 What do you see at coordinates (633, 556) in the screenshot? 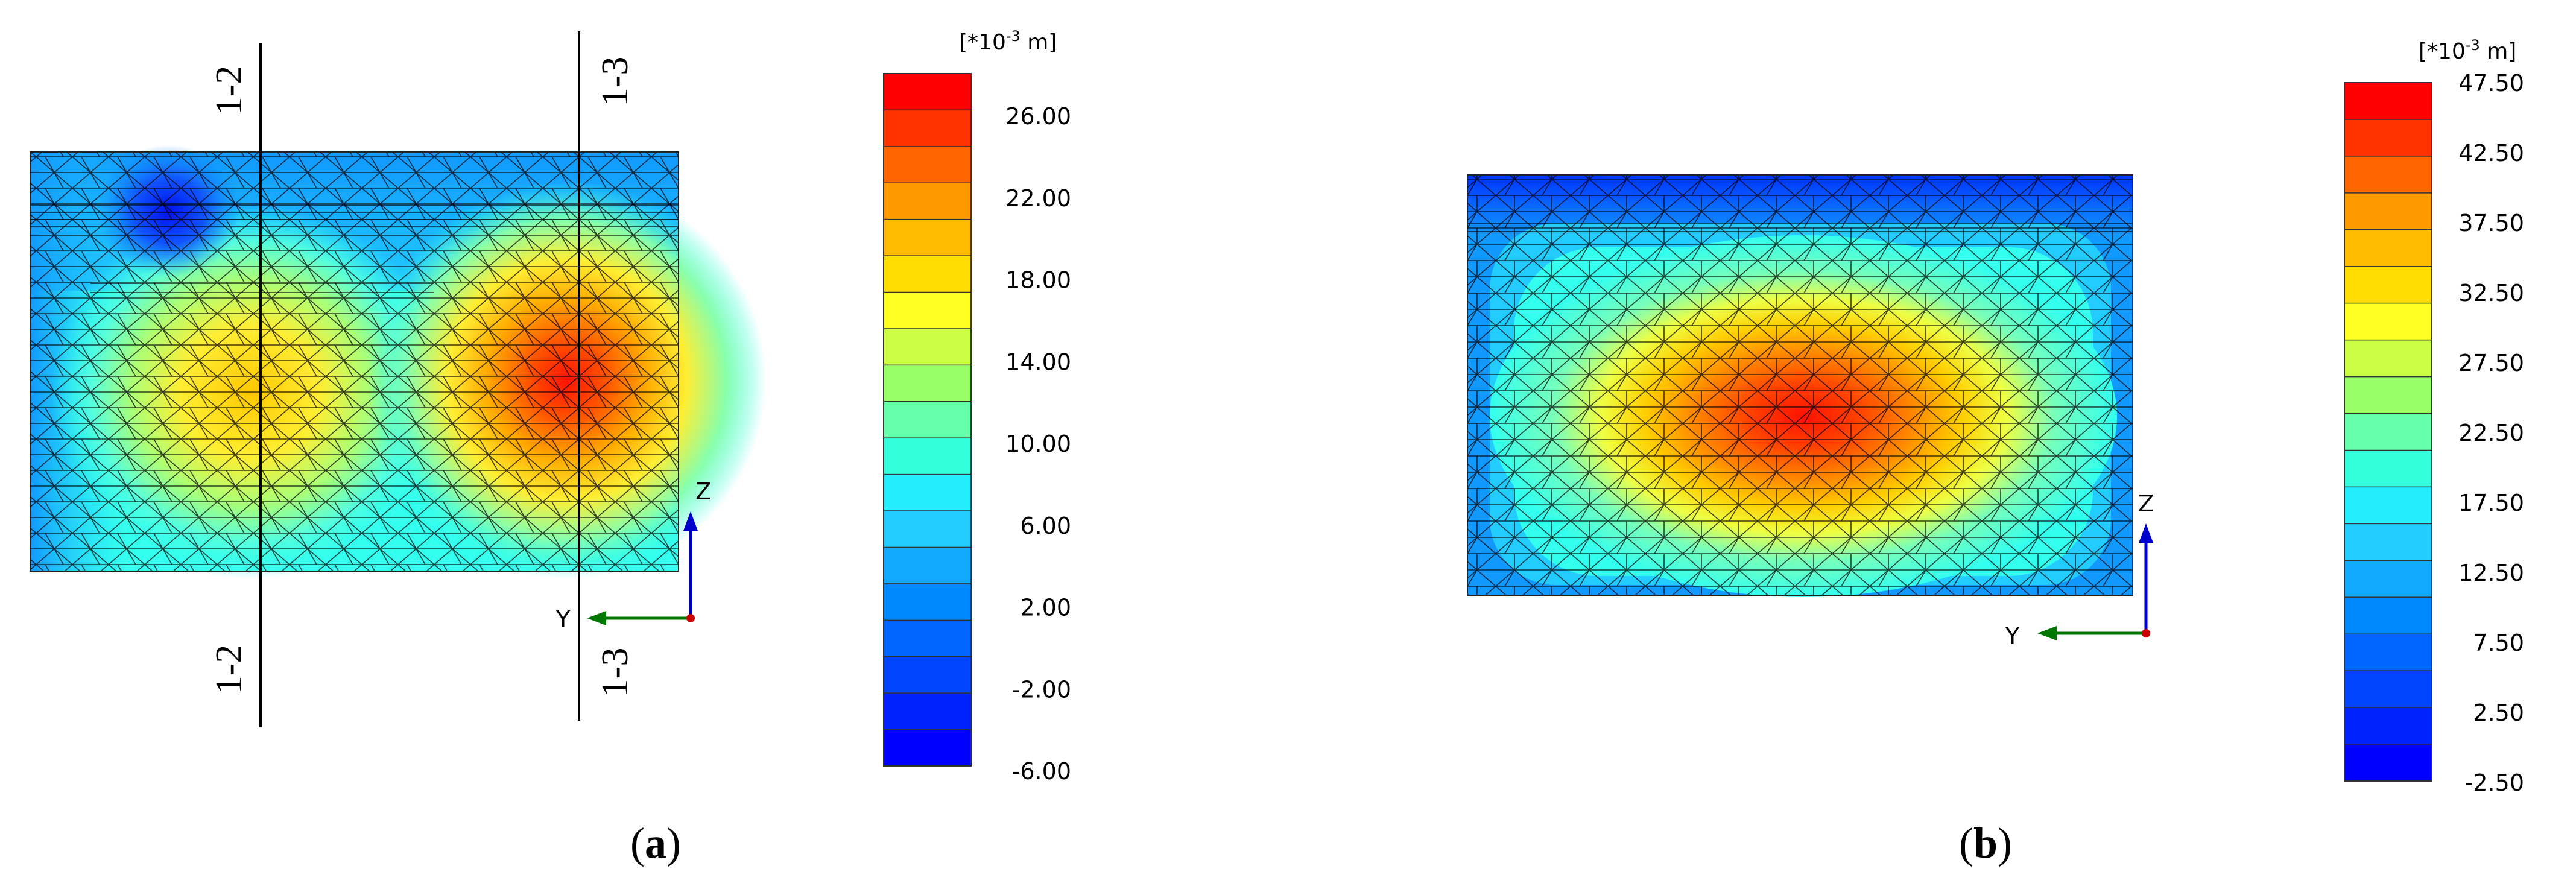
I see `axis-triad-a: Z Y` at bounding box center [633, 556].